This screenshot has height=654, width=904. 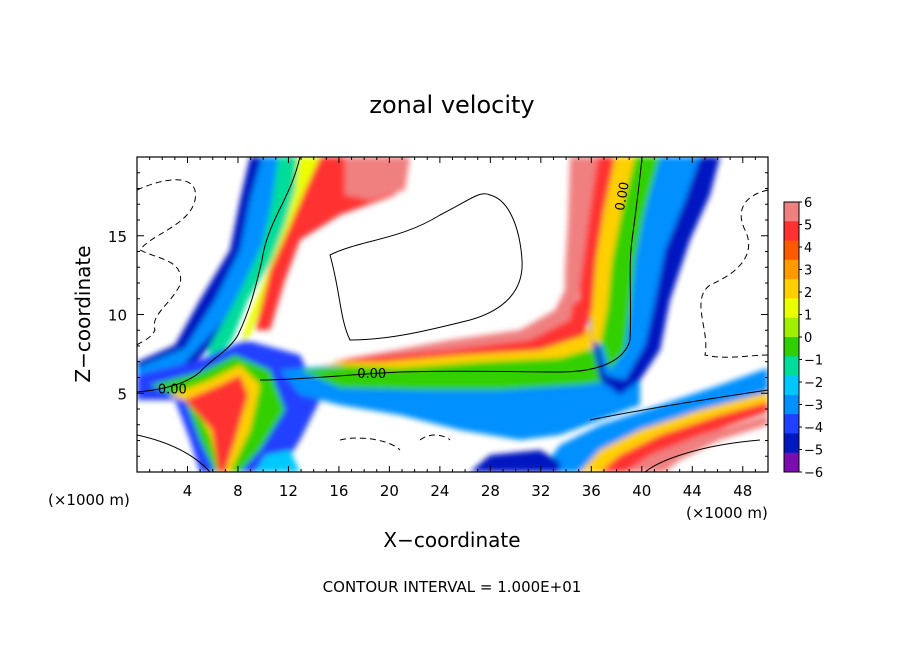 I want to click on patch-bottom-blue, so click(x=515, y=461).